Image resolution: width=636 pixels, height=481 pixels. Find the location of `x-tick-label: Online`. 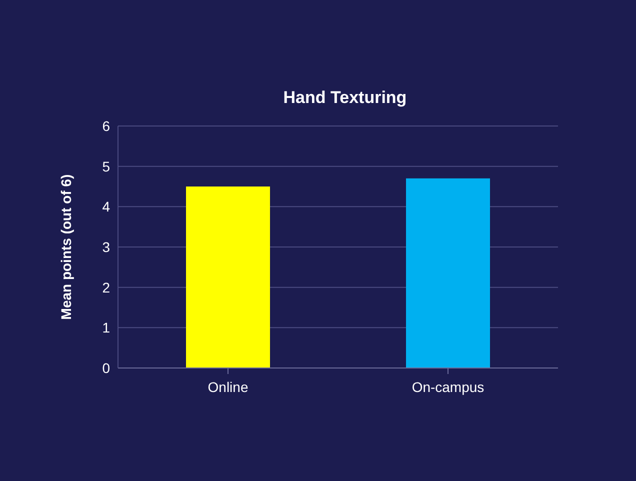

x-tick-label: Online is located at coordinates (228, 386).